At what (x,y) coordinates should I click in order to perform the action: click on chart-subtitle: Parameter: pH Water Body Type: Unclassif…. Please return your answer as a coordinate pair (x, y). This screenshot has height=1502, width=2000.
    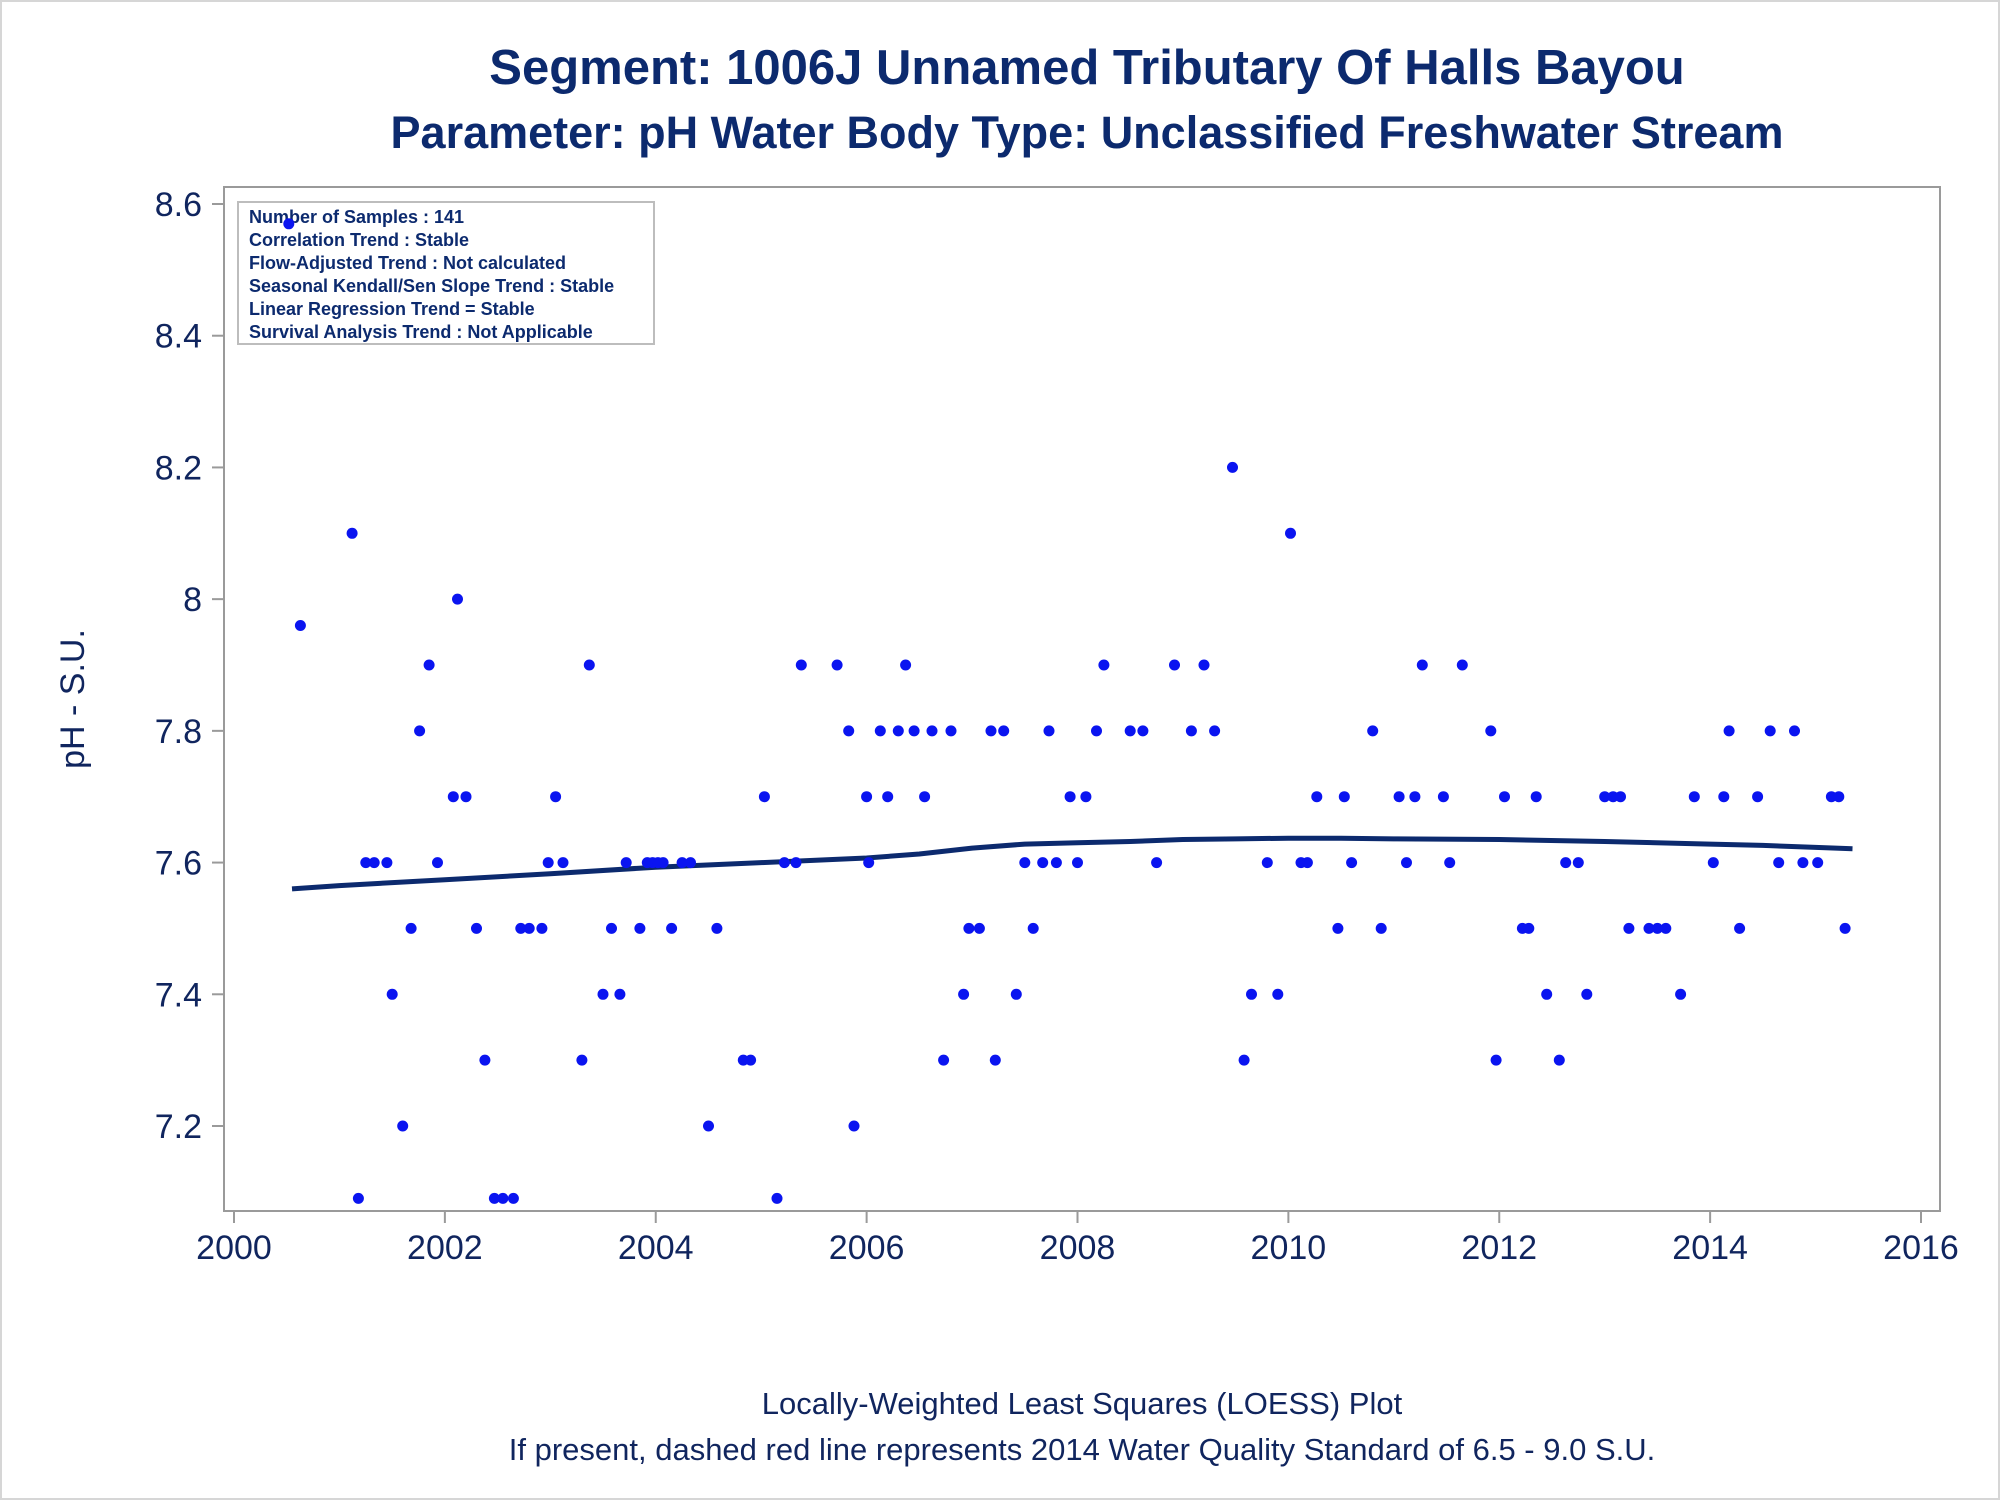
    Looking at the image, I should click on (1087, 132).